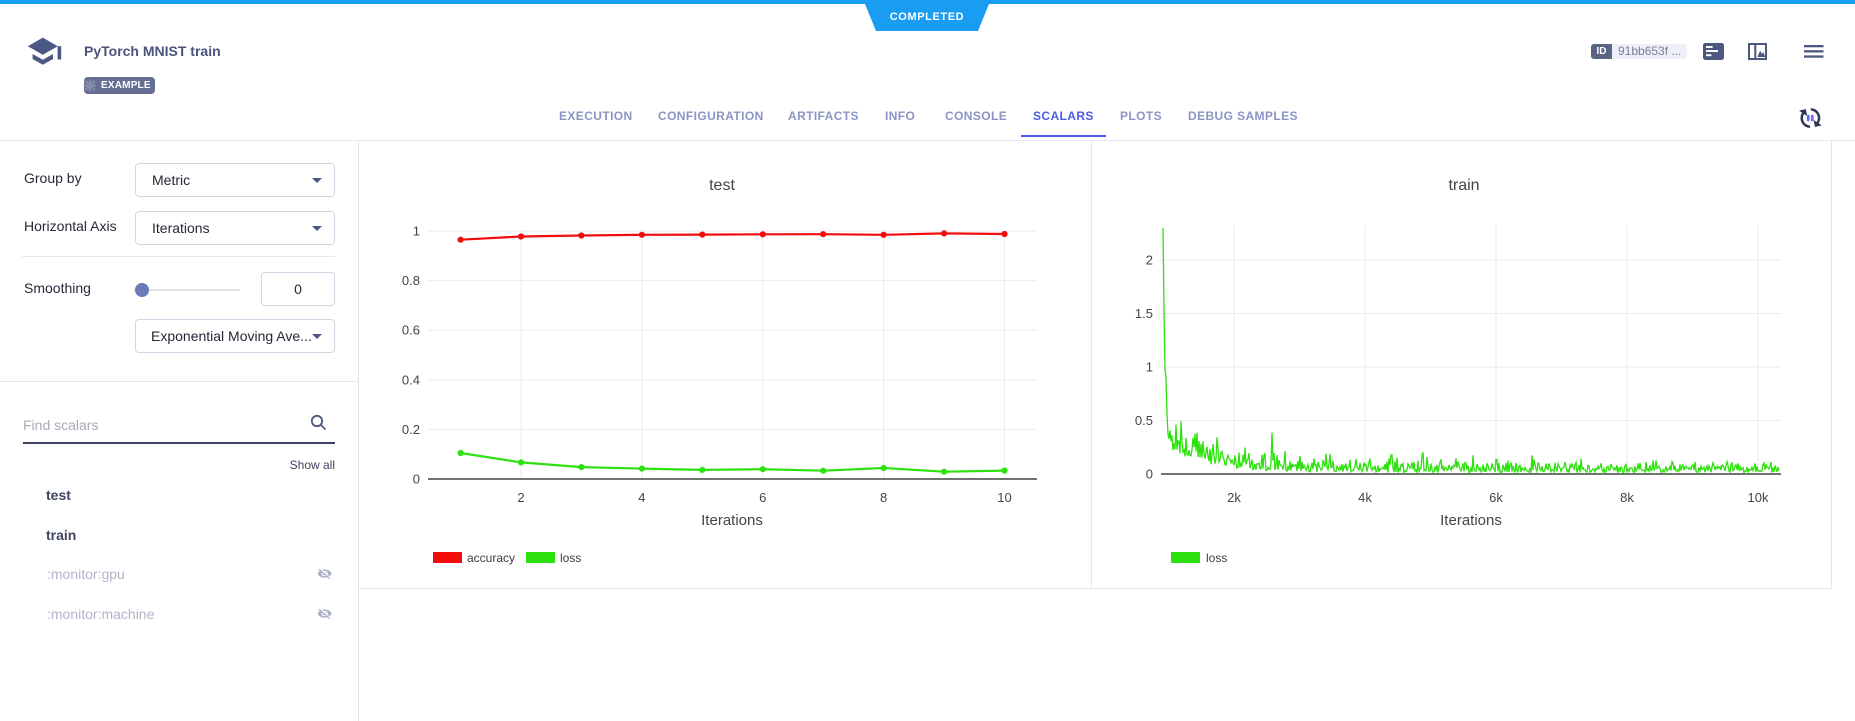  I want to click on svg-text: 2k, so click(1234, 497).